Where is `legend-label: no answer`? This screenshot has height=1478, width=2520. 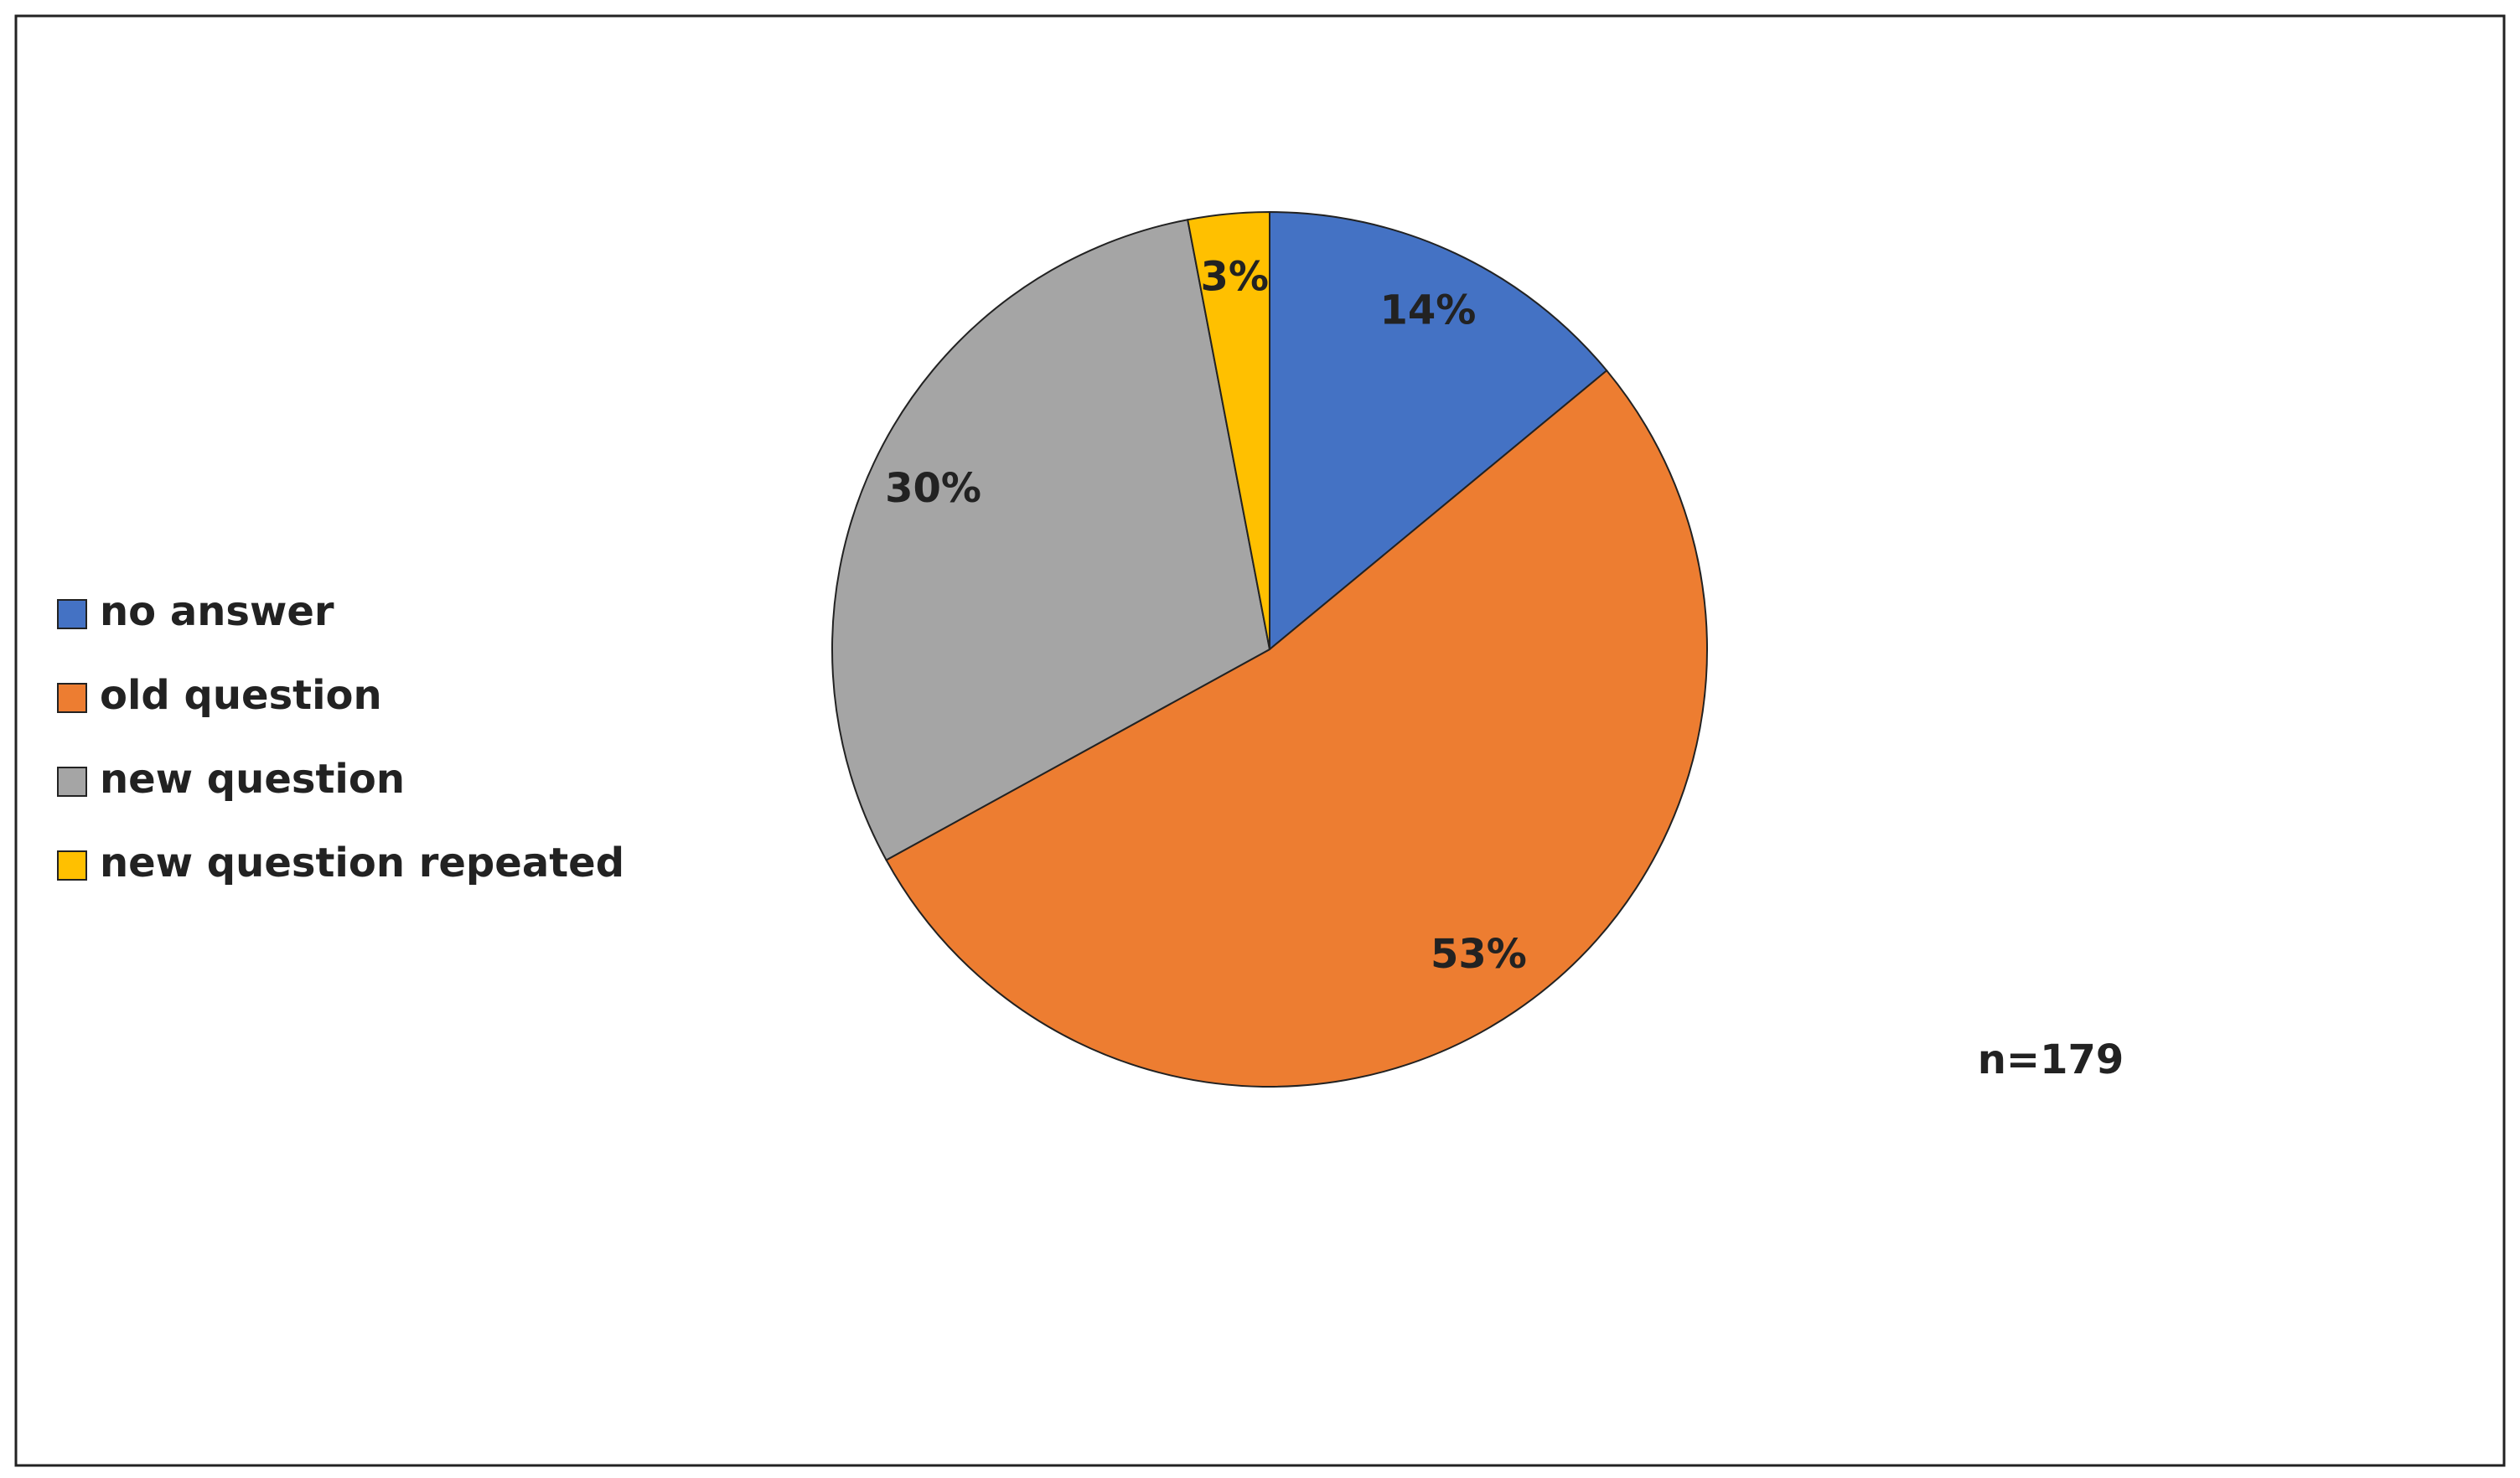
legend-label: no answer is located at coordinates (217, 612).